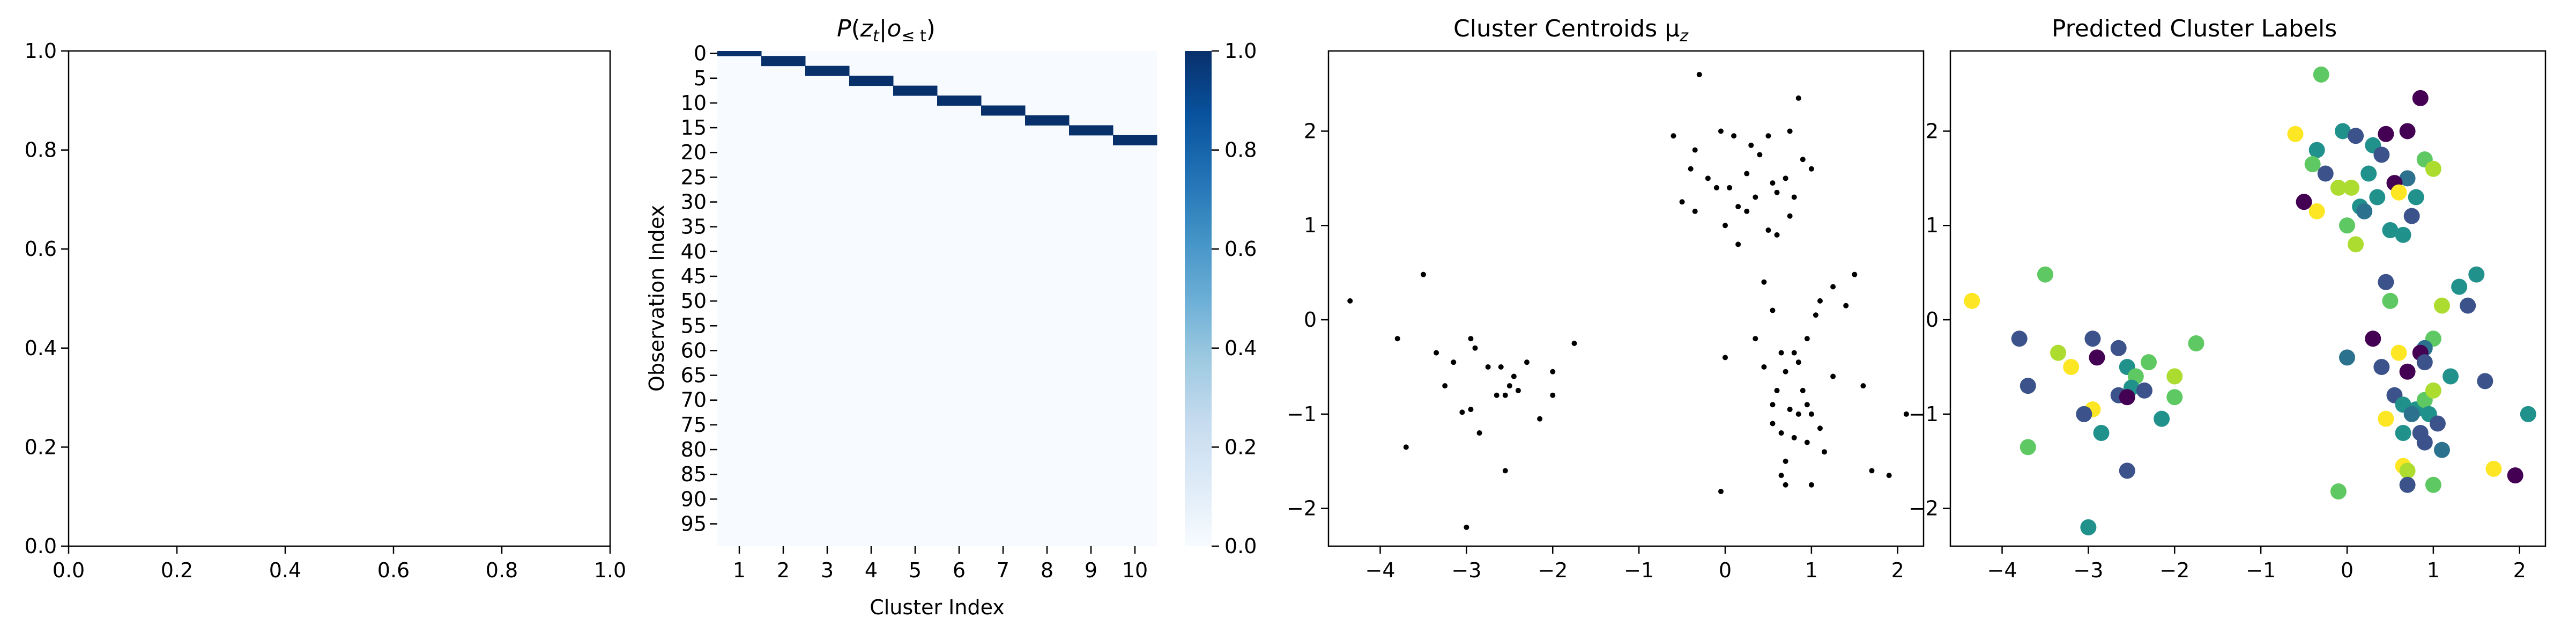 Image resolution: width=2576 pixels, height=632 pixels. Describe the element at coordinates (694, 350) in the screenshot. I see `y-tick-label: 60` at that location.